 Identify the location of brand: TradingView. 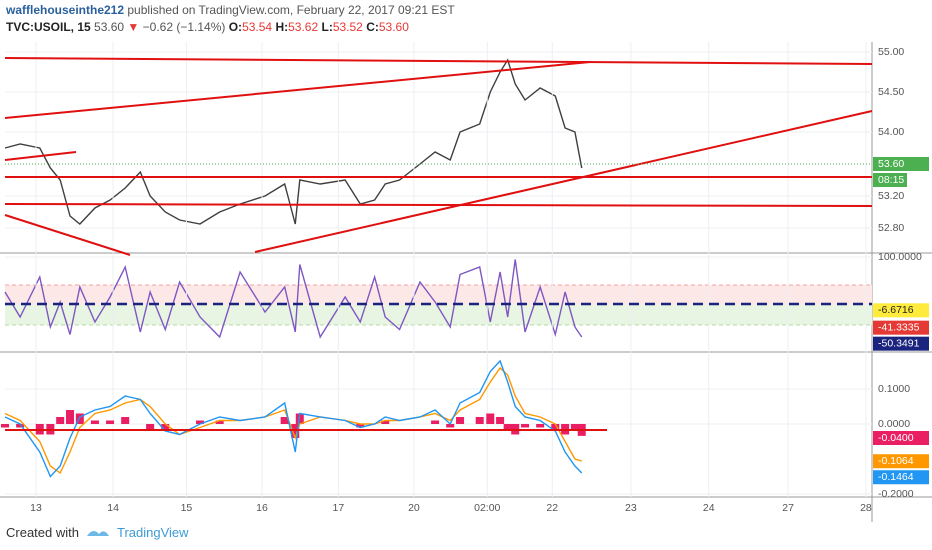
(152, 532).